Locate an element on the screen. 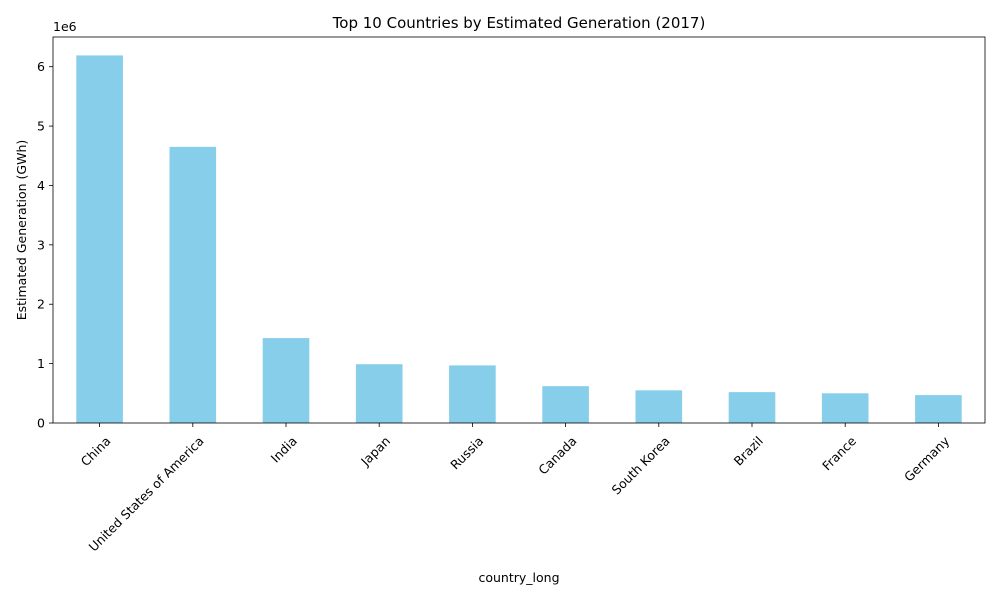 Image resolution: width=1000 pixels, height=600 pixels. y-tick-label: 1 is located at coordinates (41, 363).